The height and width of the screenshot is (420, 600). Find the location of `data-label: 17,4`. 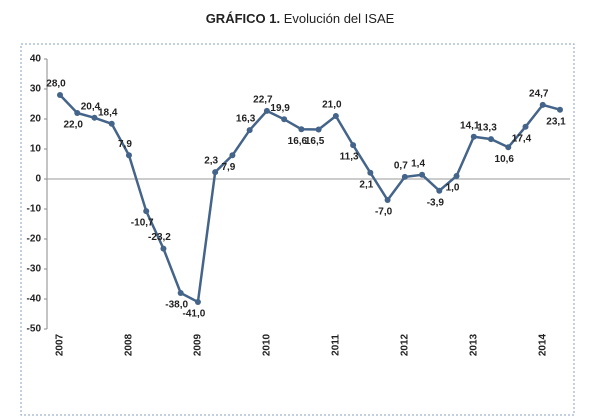

data-label: 17,4 is located at coordinates (522, 138).